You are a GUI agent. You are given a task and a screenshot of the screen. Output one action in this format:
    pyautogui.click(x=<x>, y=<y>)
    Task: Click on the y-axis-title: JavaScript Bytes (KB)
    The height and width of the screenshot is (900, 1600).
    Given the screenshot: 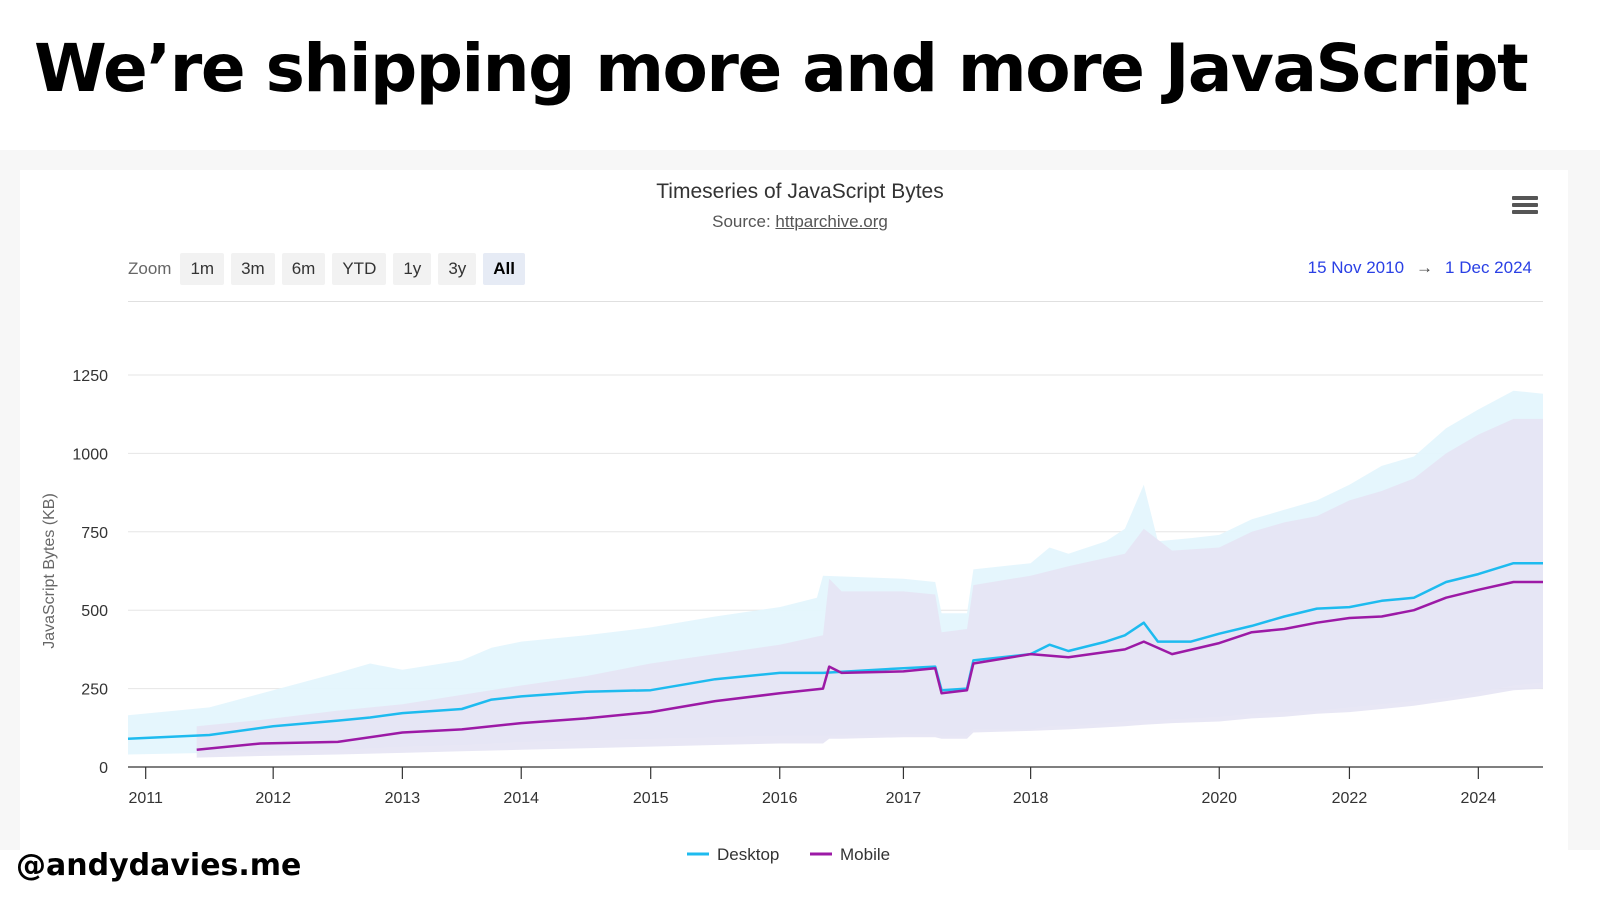 What is the action you would take?
    pyautogui.click(x=49, y=571)
    